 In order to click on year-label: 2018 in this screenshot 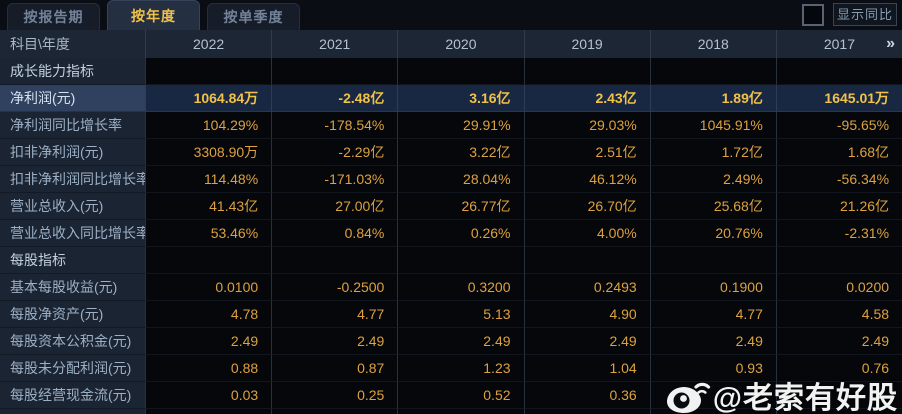, I will do `click(713, 44)`.